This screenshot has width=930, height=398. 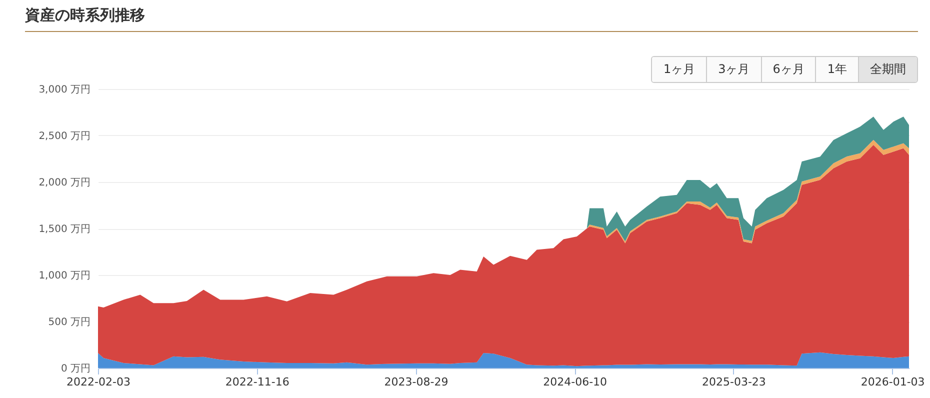 What do you see at coordinates (734, 382) in the screenshot?
I see `x-tick-label: 2025-03-23` at bounding box center [734, 382].